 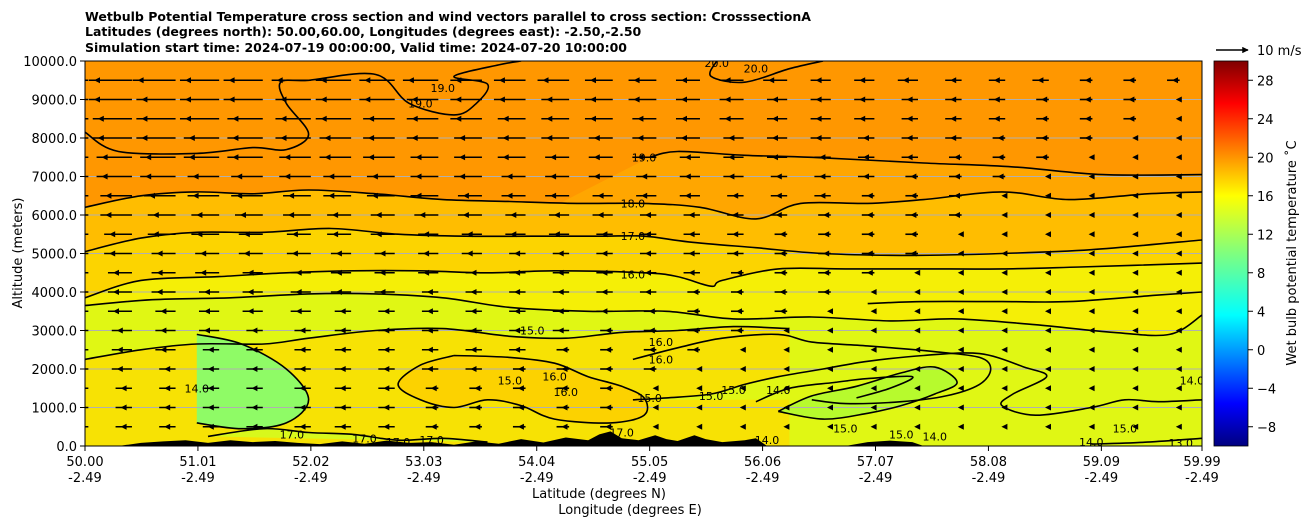 What do you see at coordinates (1266, 428) in the screenshot?
I see `colorbar-tick-label: −8` at bounding box center [1266, 428].